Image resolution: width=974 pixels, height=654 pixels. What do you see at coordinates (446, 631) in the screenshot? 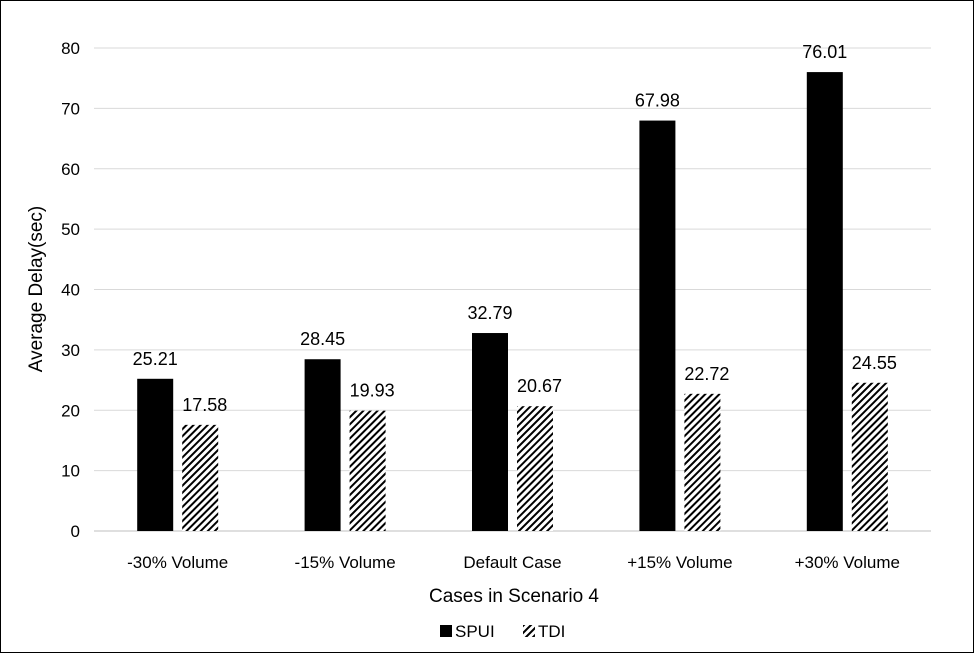
I see `legend-swatch-spui` at bounding box center [446, 631].